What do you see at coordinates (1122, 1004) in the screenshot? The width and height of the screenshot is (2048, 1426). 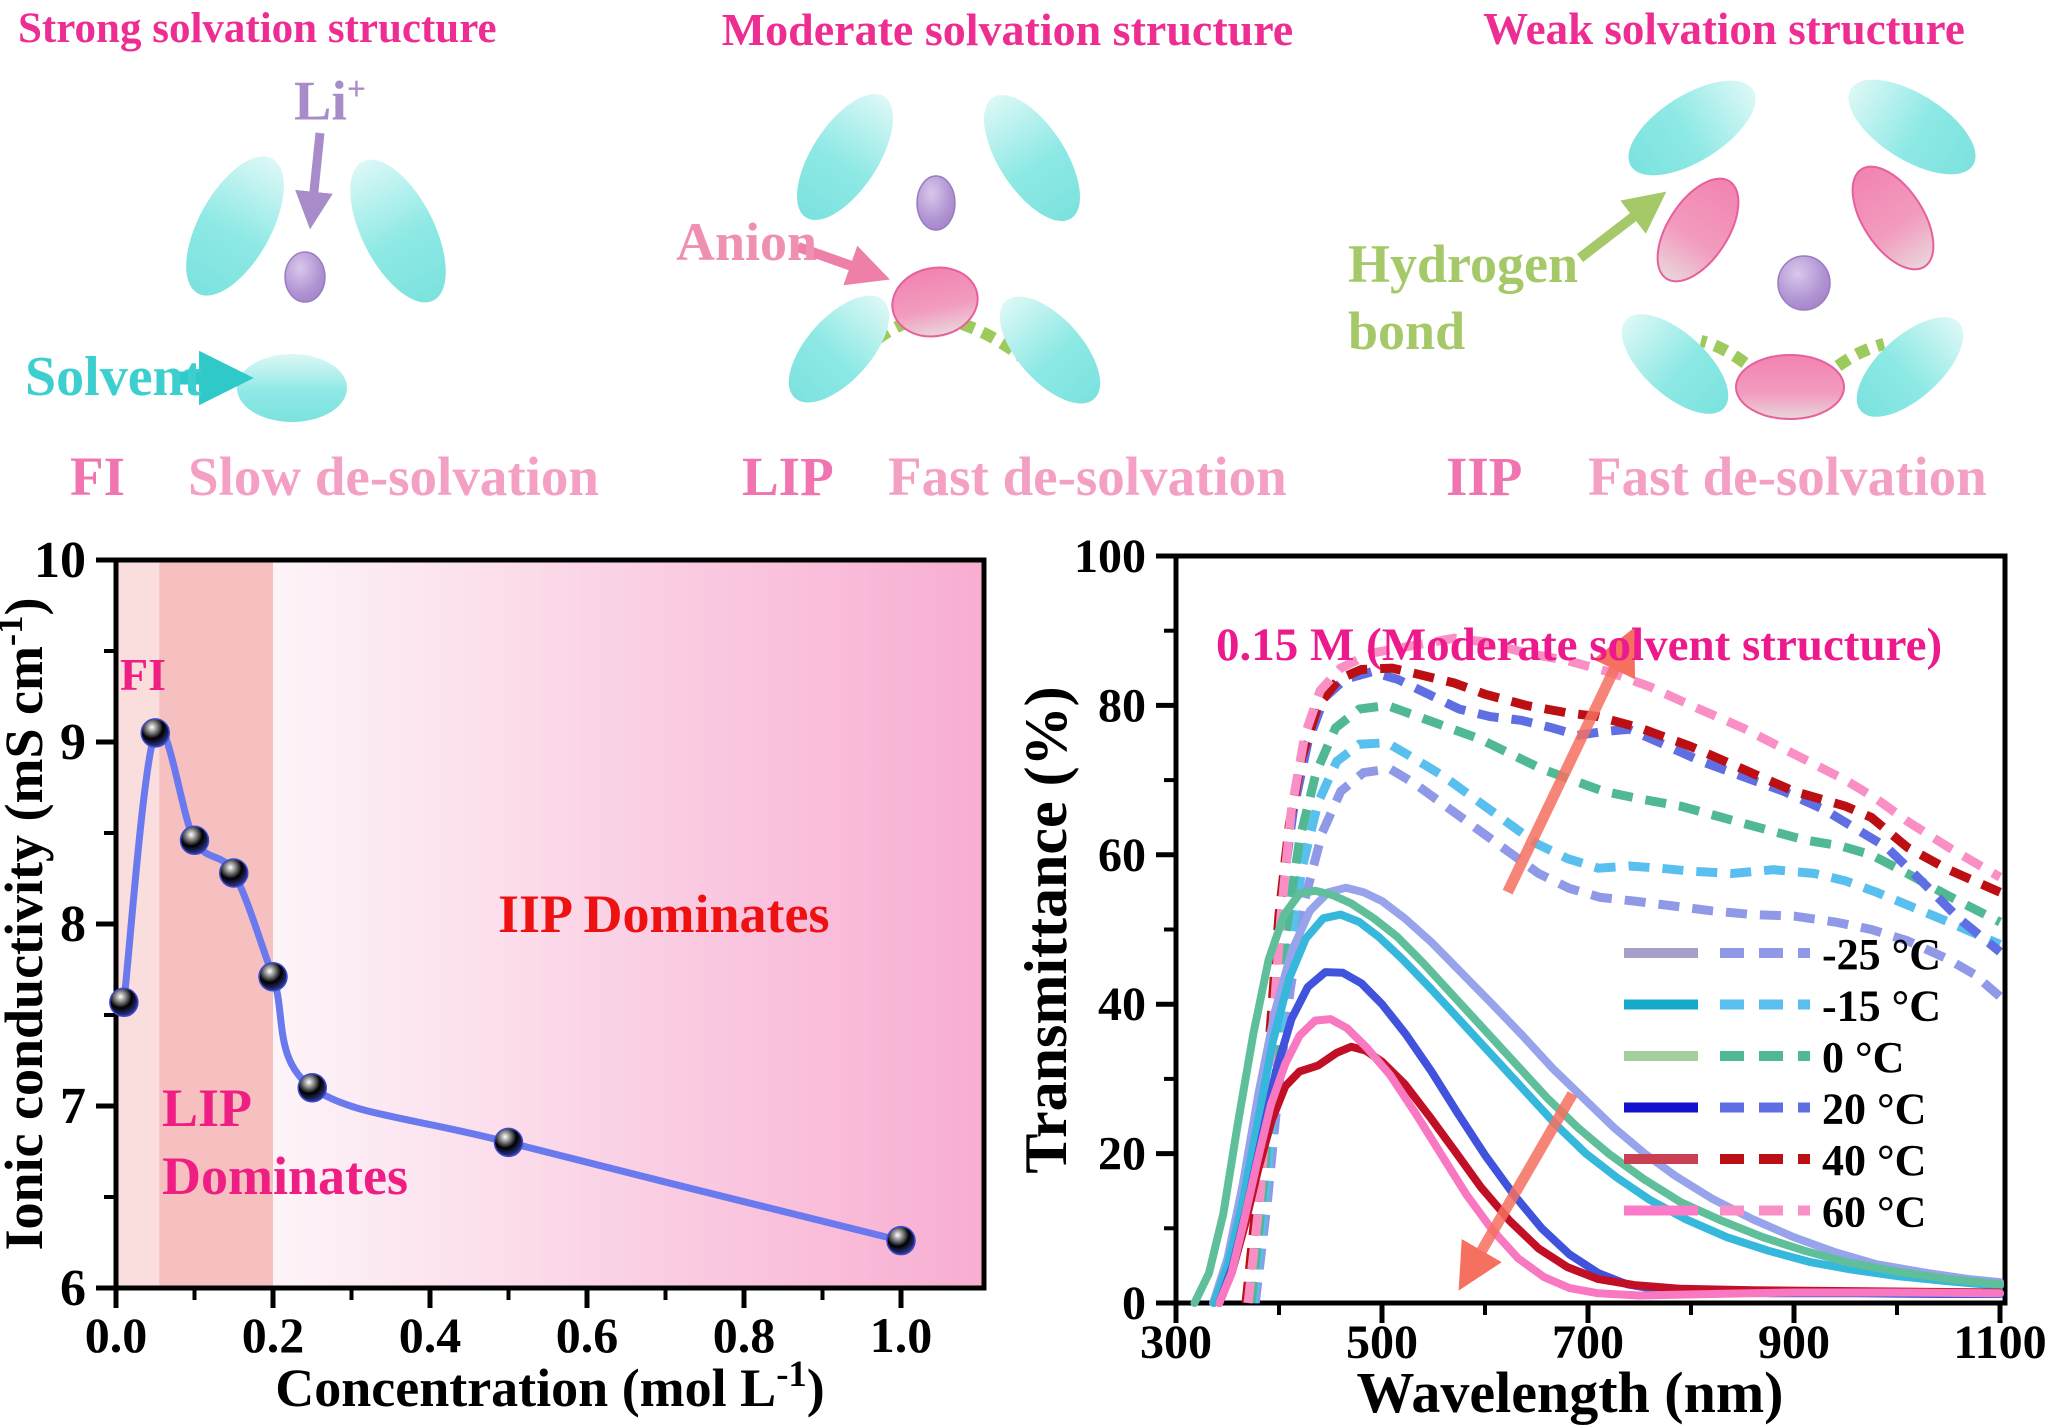 I see `y-tick-label: 40` at bounding box center [1122, 1004].